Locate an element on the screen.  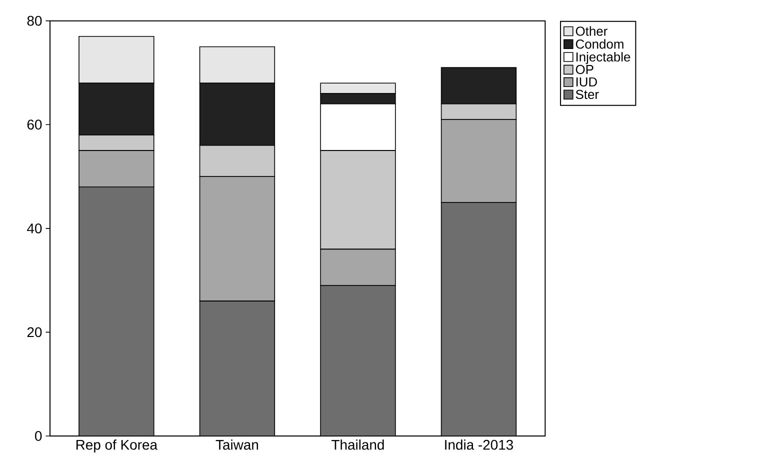
y-tick-label: 0 is located at coordinates (38, 436).